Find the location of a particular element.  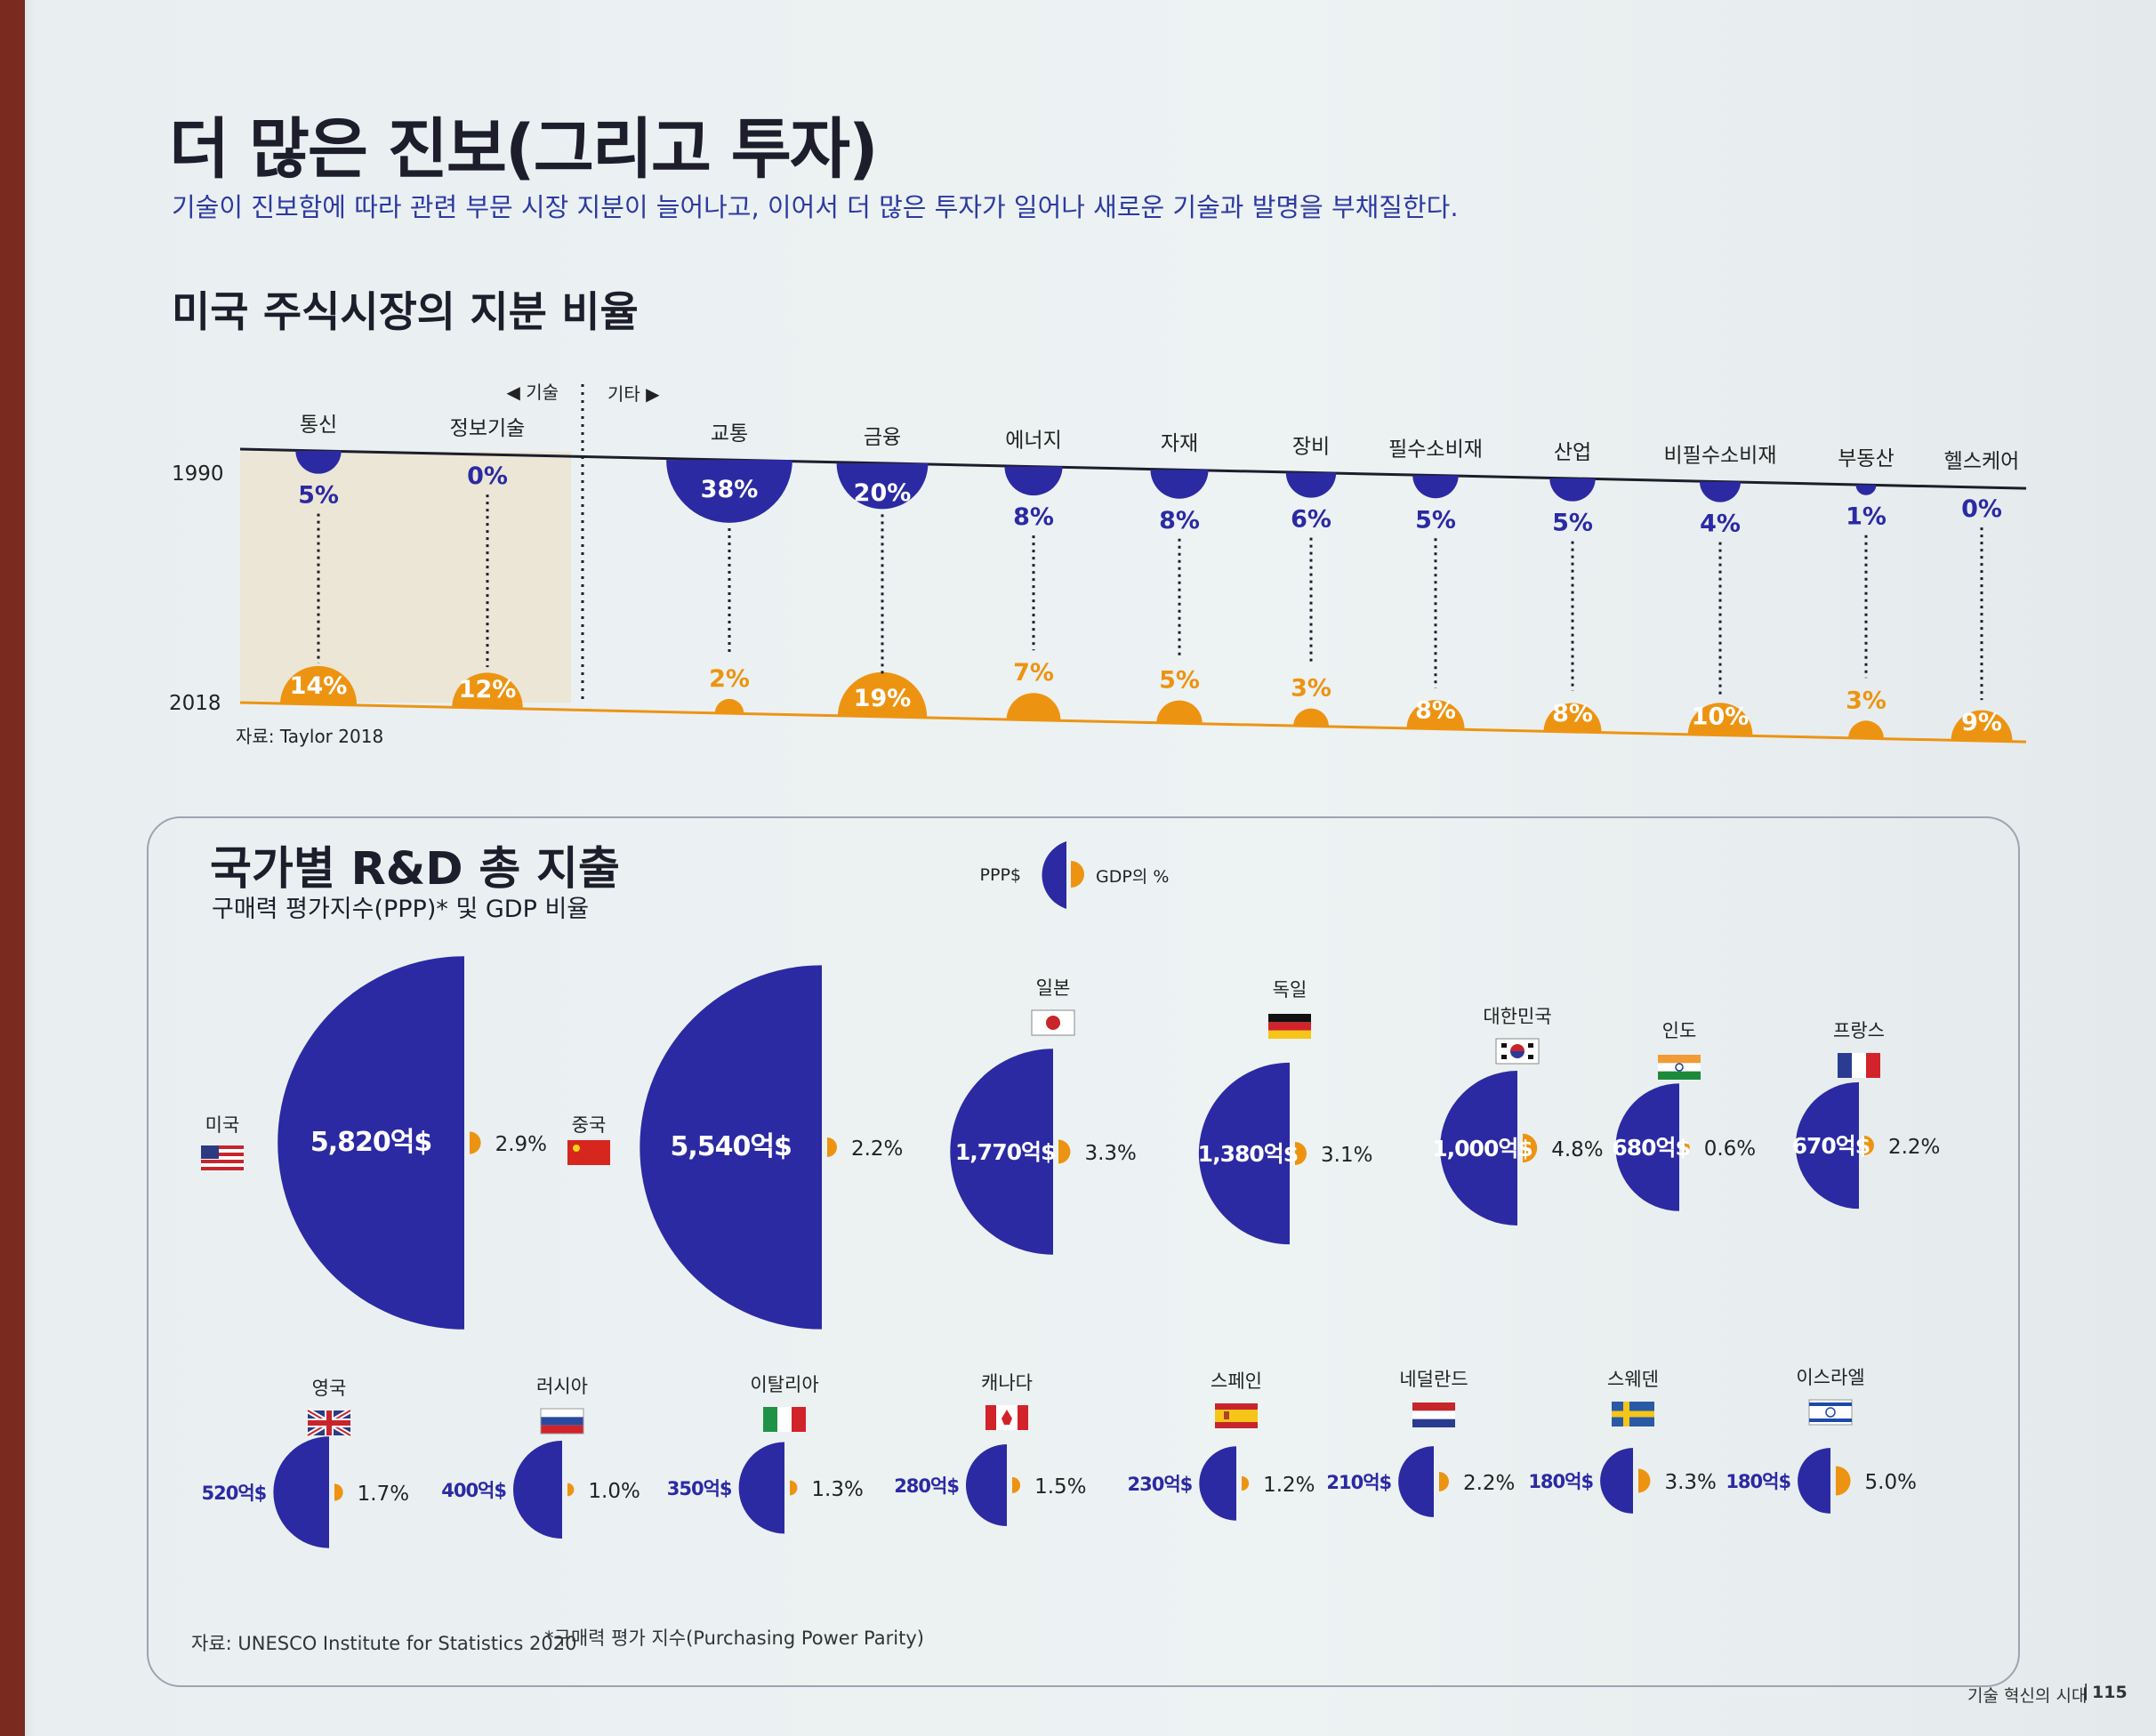

data-label-1990: 20% is located at coordinates (883, 493).